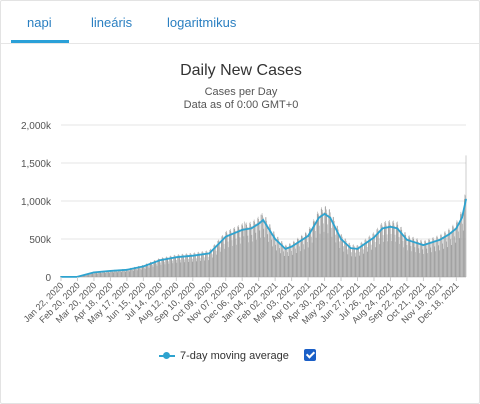 This screenshot has width=480, height=404. What do you see at coordinates (48, 278) in the screenshot?
I see `y-tick-label: 0` at bounding box center [48, 278].